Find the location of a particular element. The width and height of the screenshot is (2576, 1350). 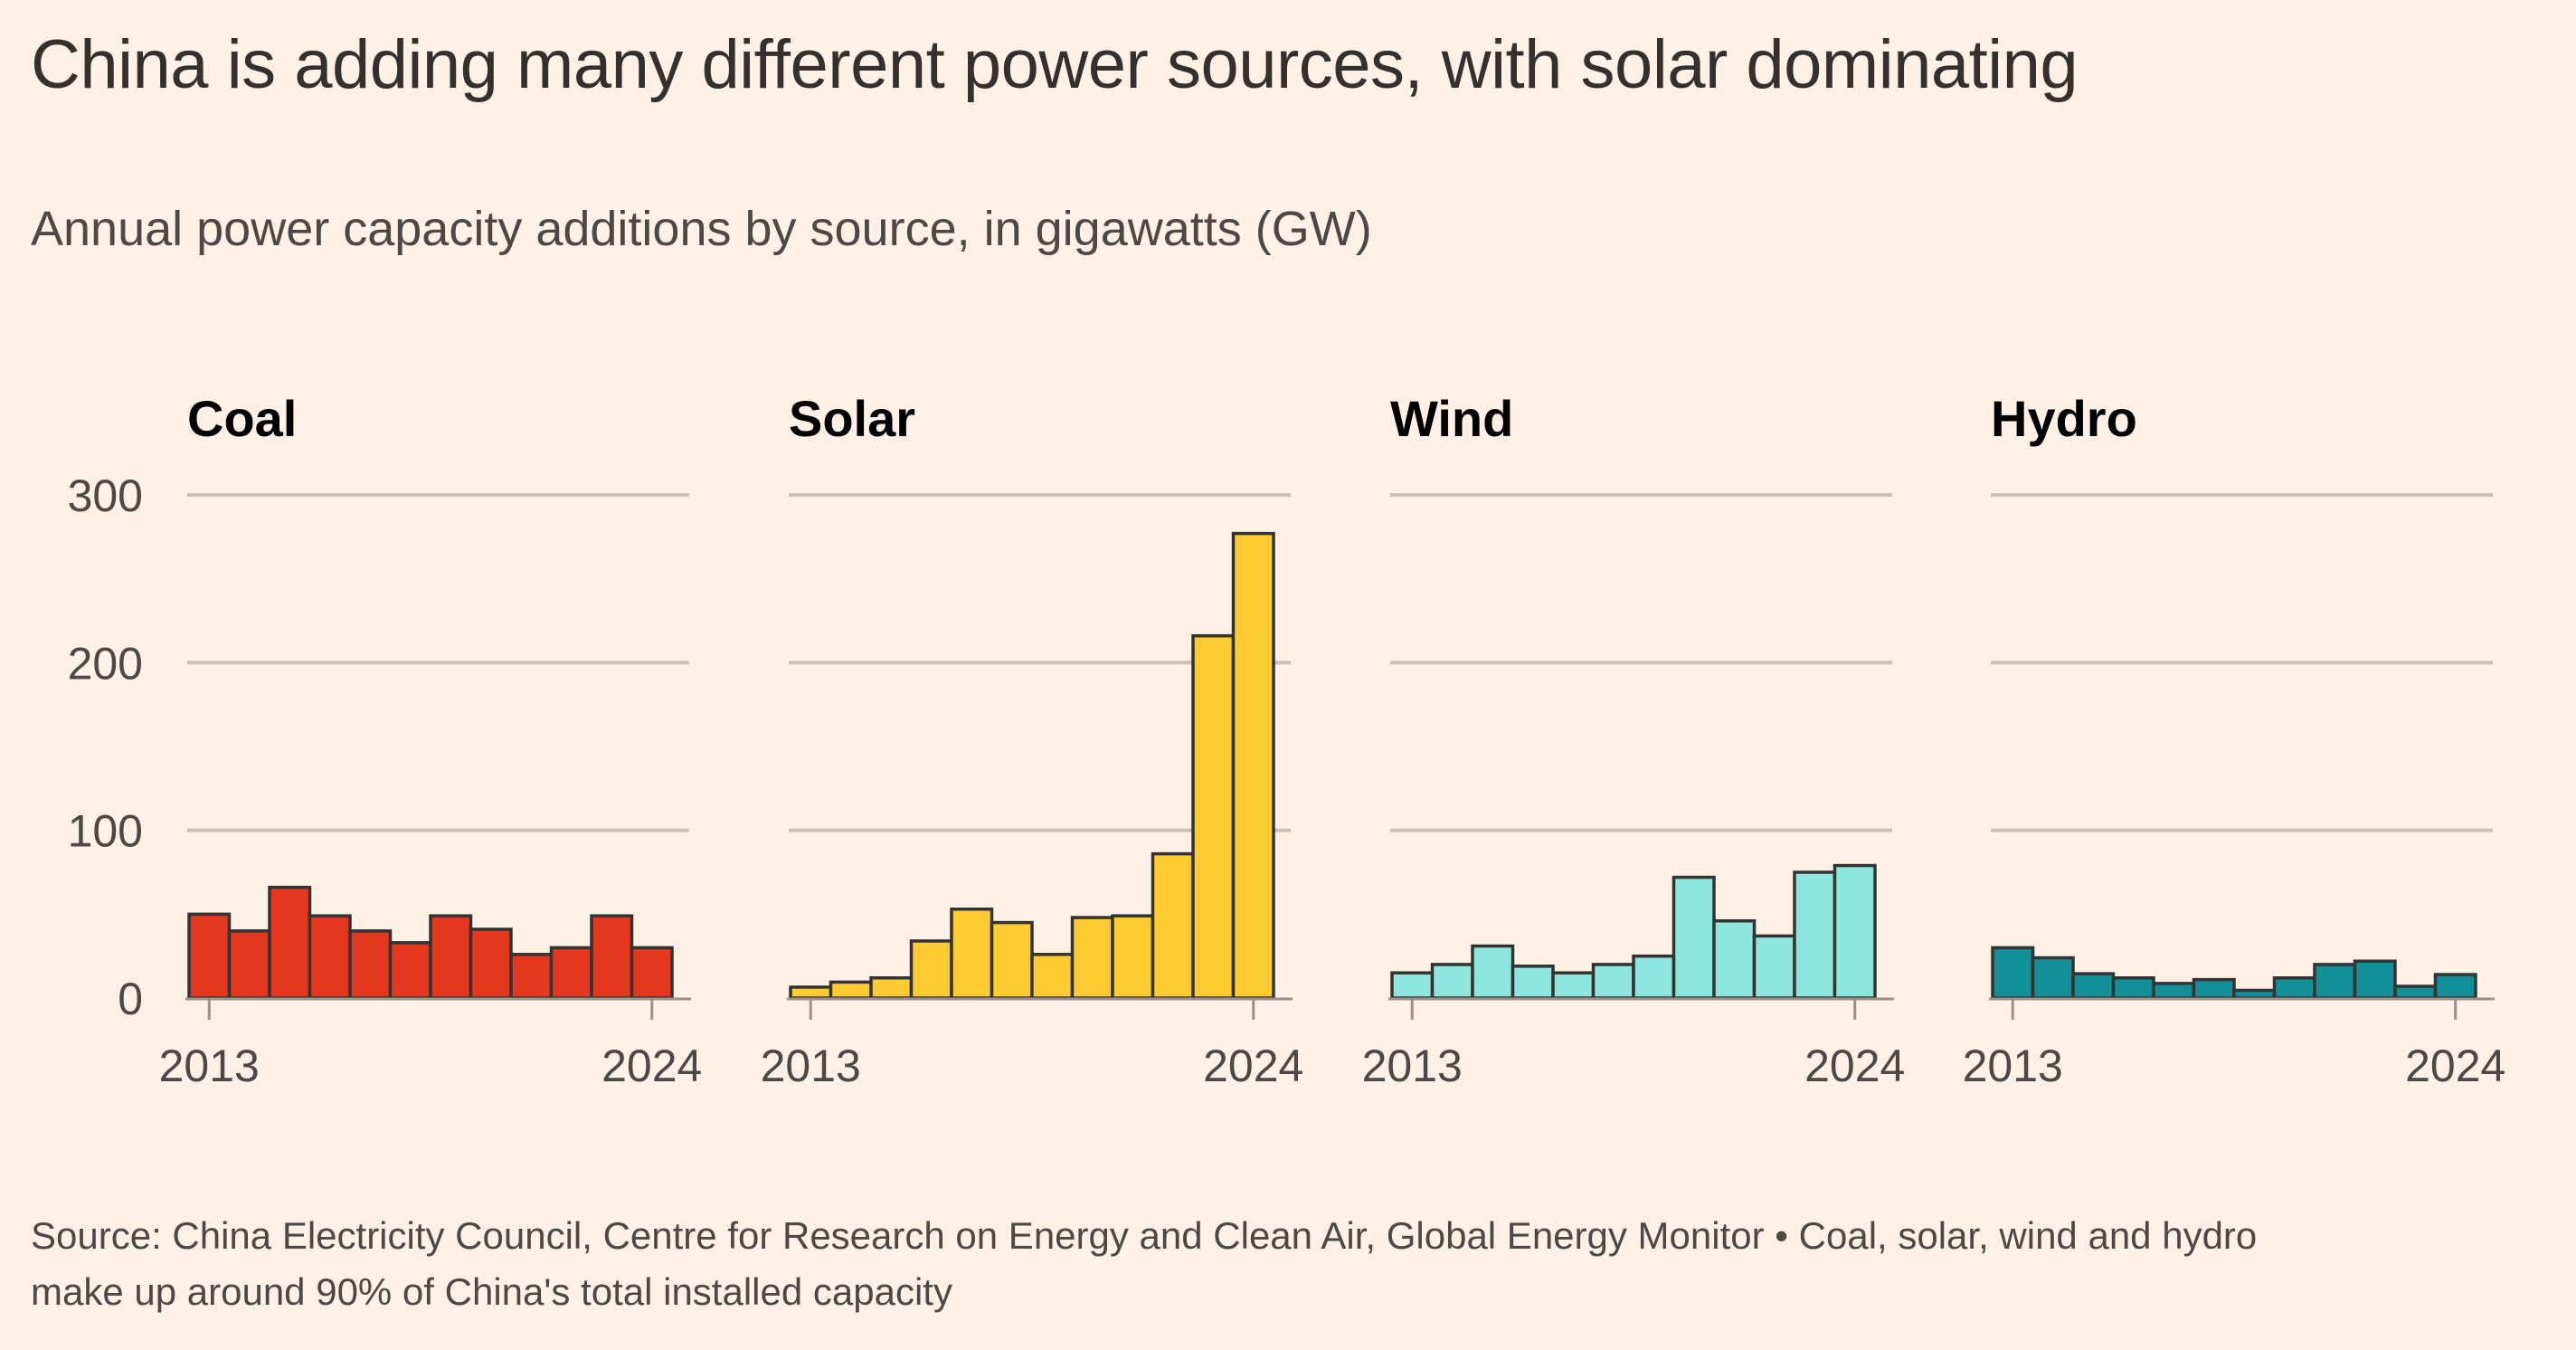

bar-wind-2013 is located at coordinates (1412, 986).